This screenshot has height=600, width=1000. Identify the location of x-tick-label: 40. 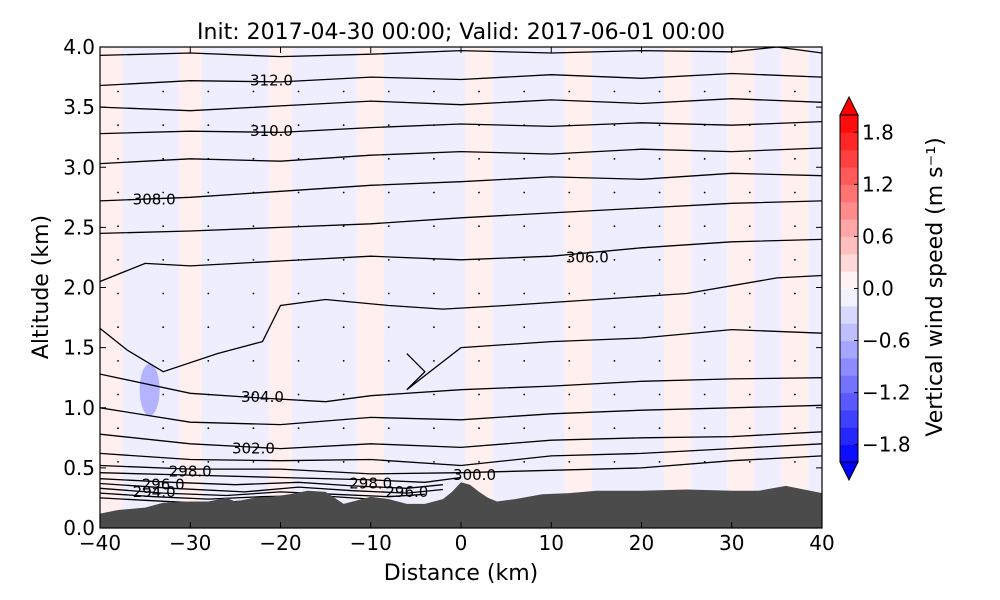
(821, 543).